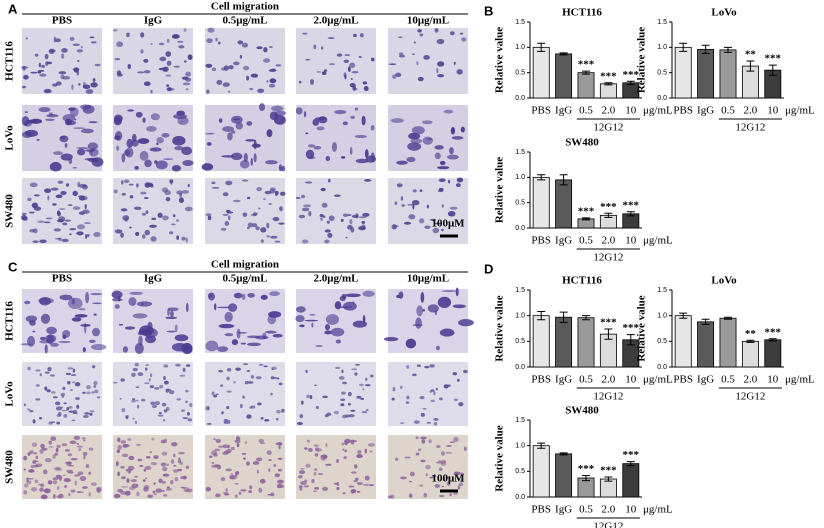  What do you see at coordinates (563, 241) in the screenshot?
I see `x-tick-label: IgG` at bounding box center [563, 241].